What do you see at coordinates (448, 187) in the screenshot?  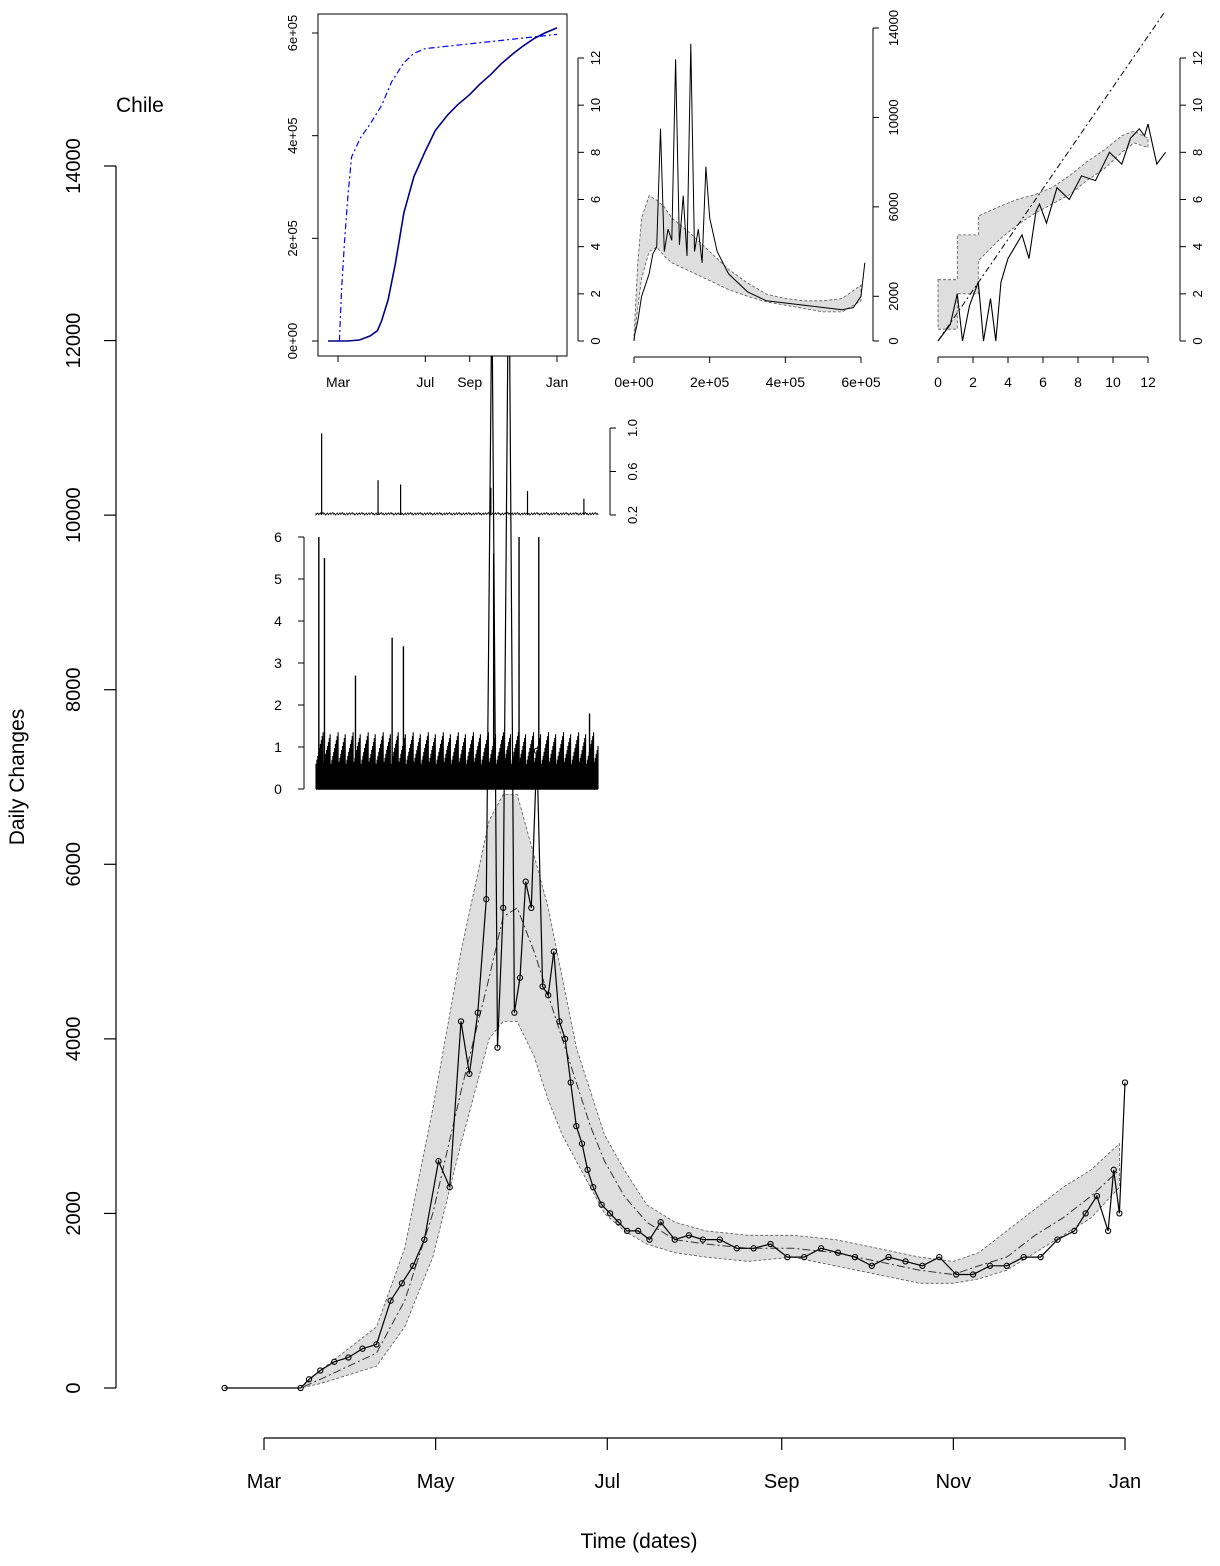 I see `log-cumulative-line` at bounding box center [448, 187].